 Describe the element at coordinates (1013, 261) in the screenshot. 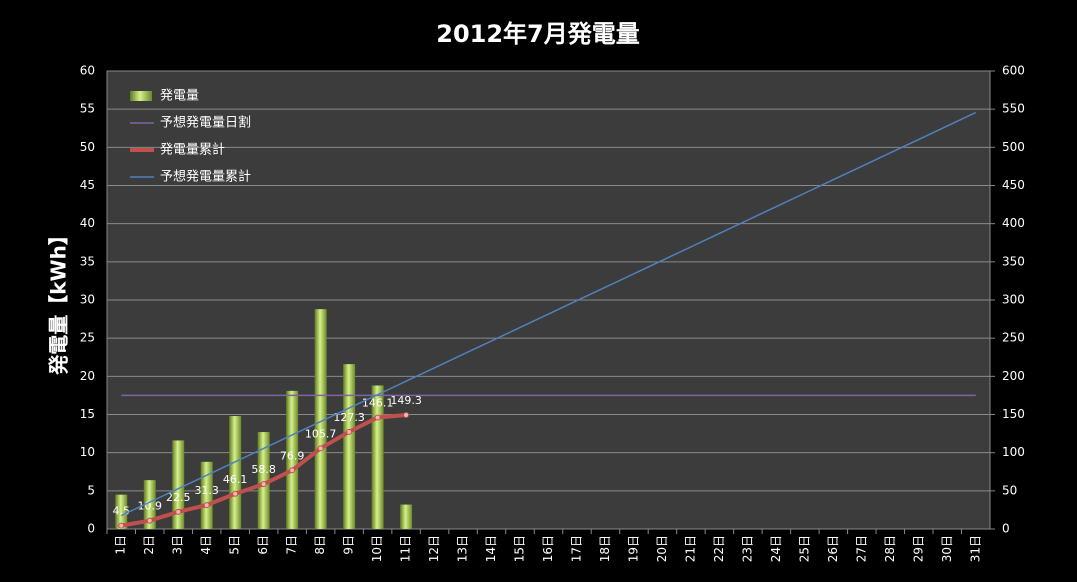

I see `y2-tick-label: 350` at that location.